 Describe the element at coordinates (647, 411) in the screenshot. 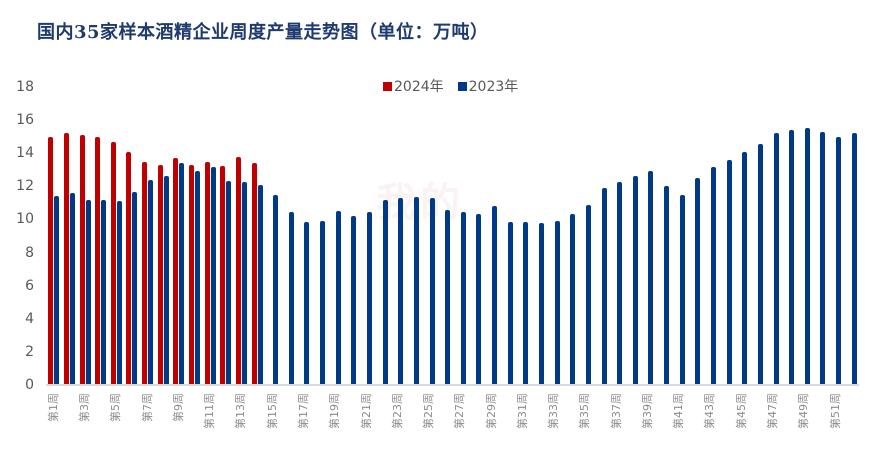

I see `x-tick-label: 第39周` at that location.